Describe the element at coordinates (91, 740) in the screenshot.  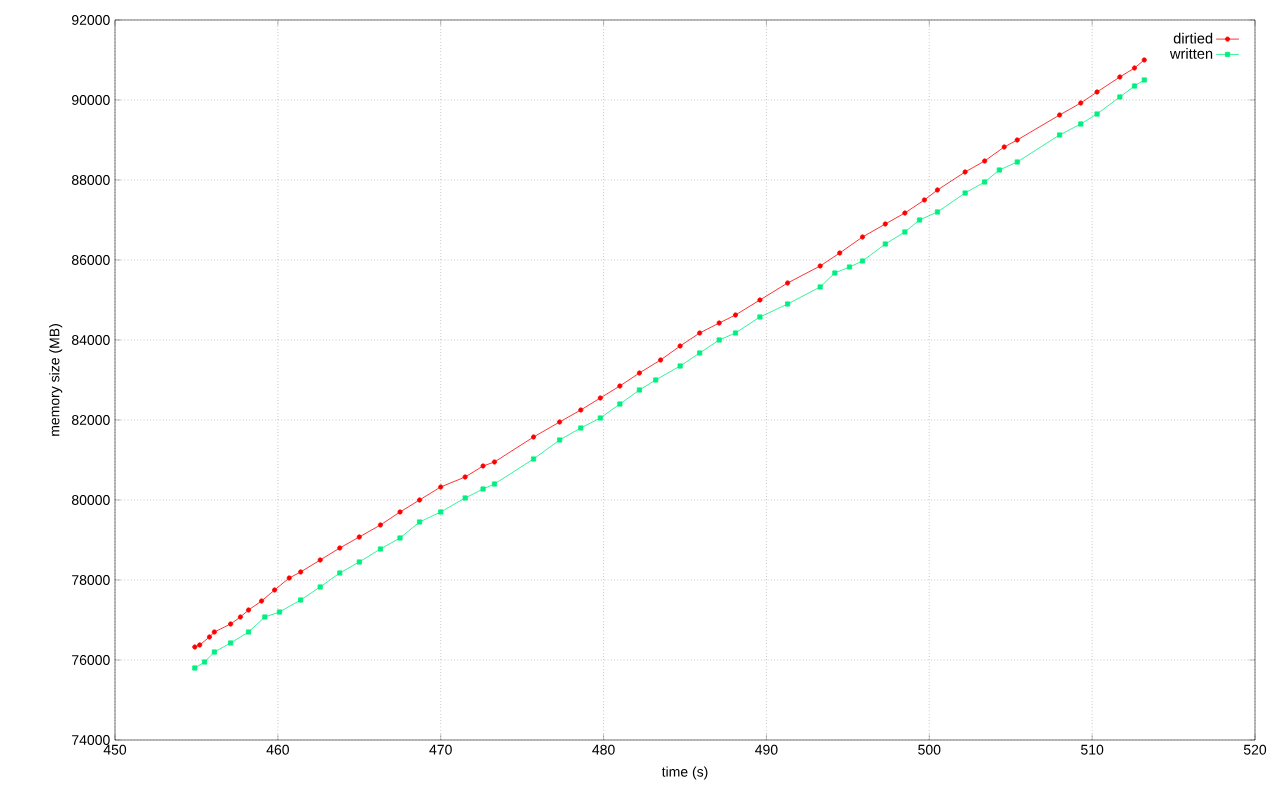
I see `y-tick-label: 74000` at that location.